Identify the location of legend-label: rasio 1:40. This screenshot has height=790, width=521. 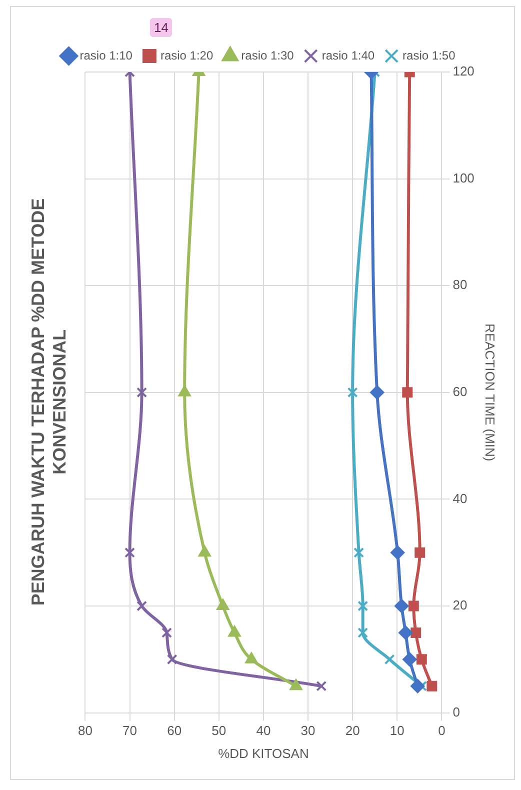
(348, 55).